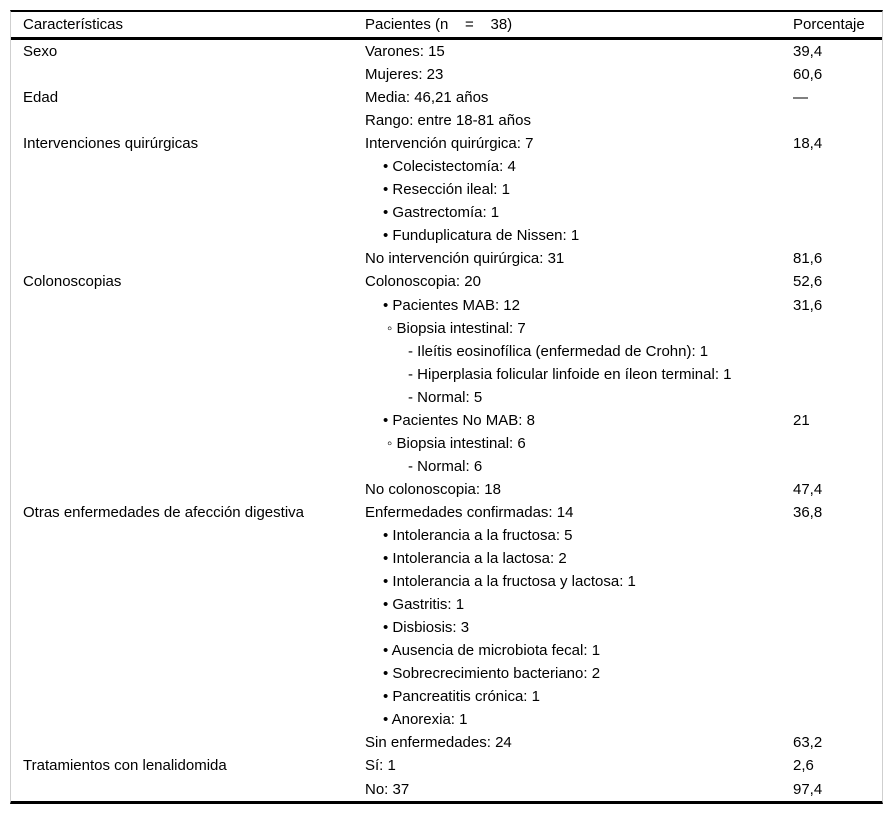 This screenshot has height=821, width=895. Describe the element at coordinates (808, 259) in the screenshot. I see `percentage-cell: 81,6` at that location.